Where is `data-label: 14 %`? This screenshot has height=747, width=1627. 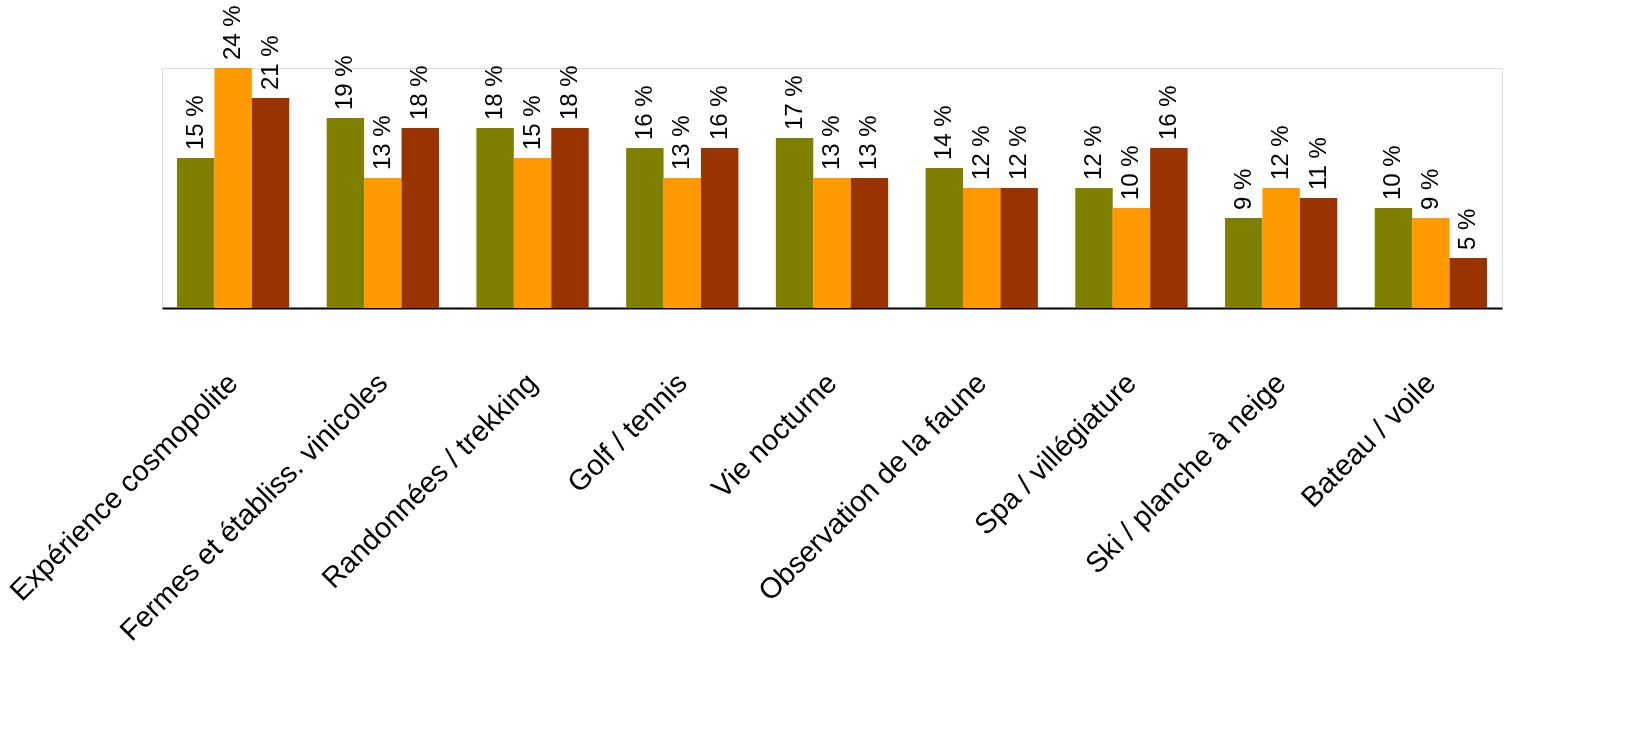 data-label: 14 % is located at coordinates (943, 132).